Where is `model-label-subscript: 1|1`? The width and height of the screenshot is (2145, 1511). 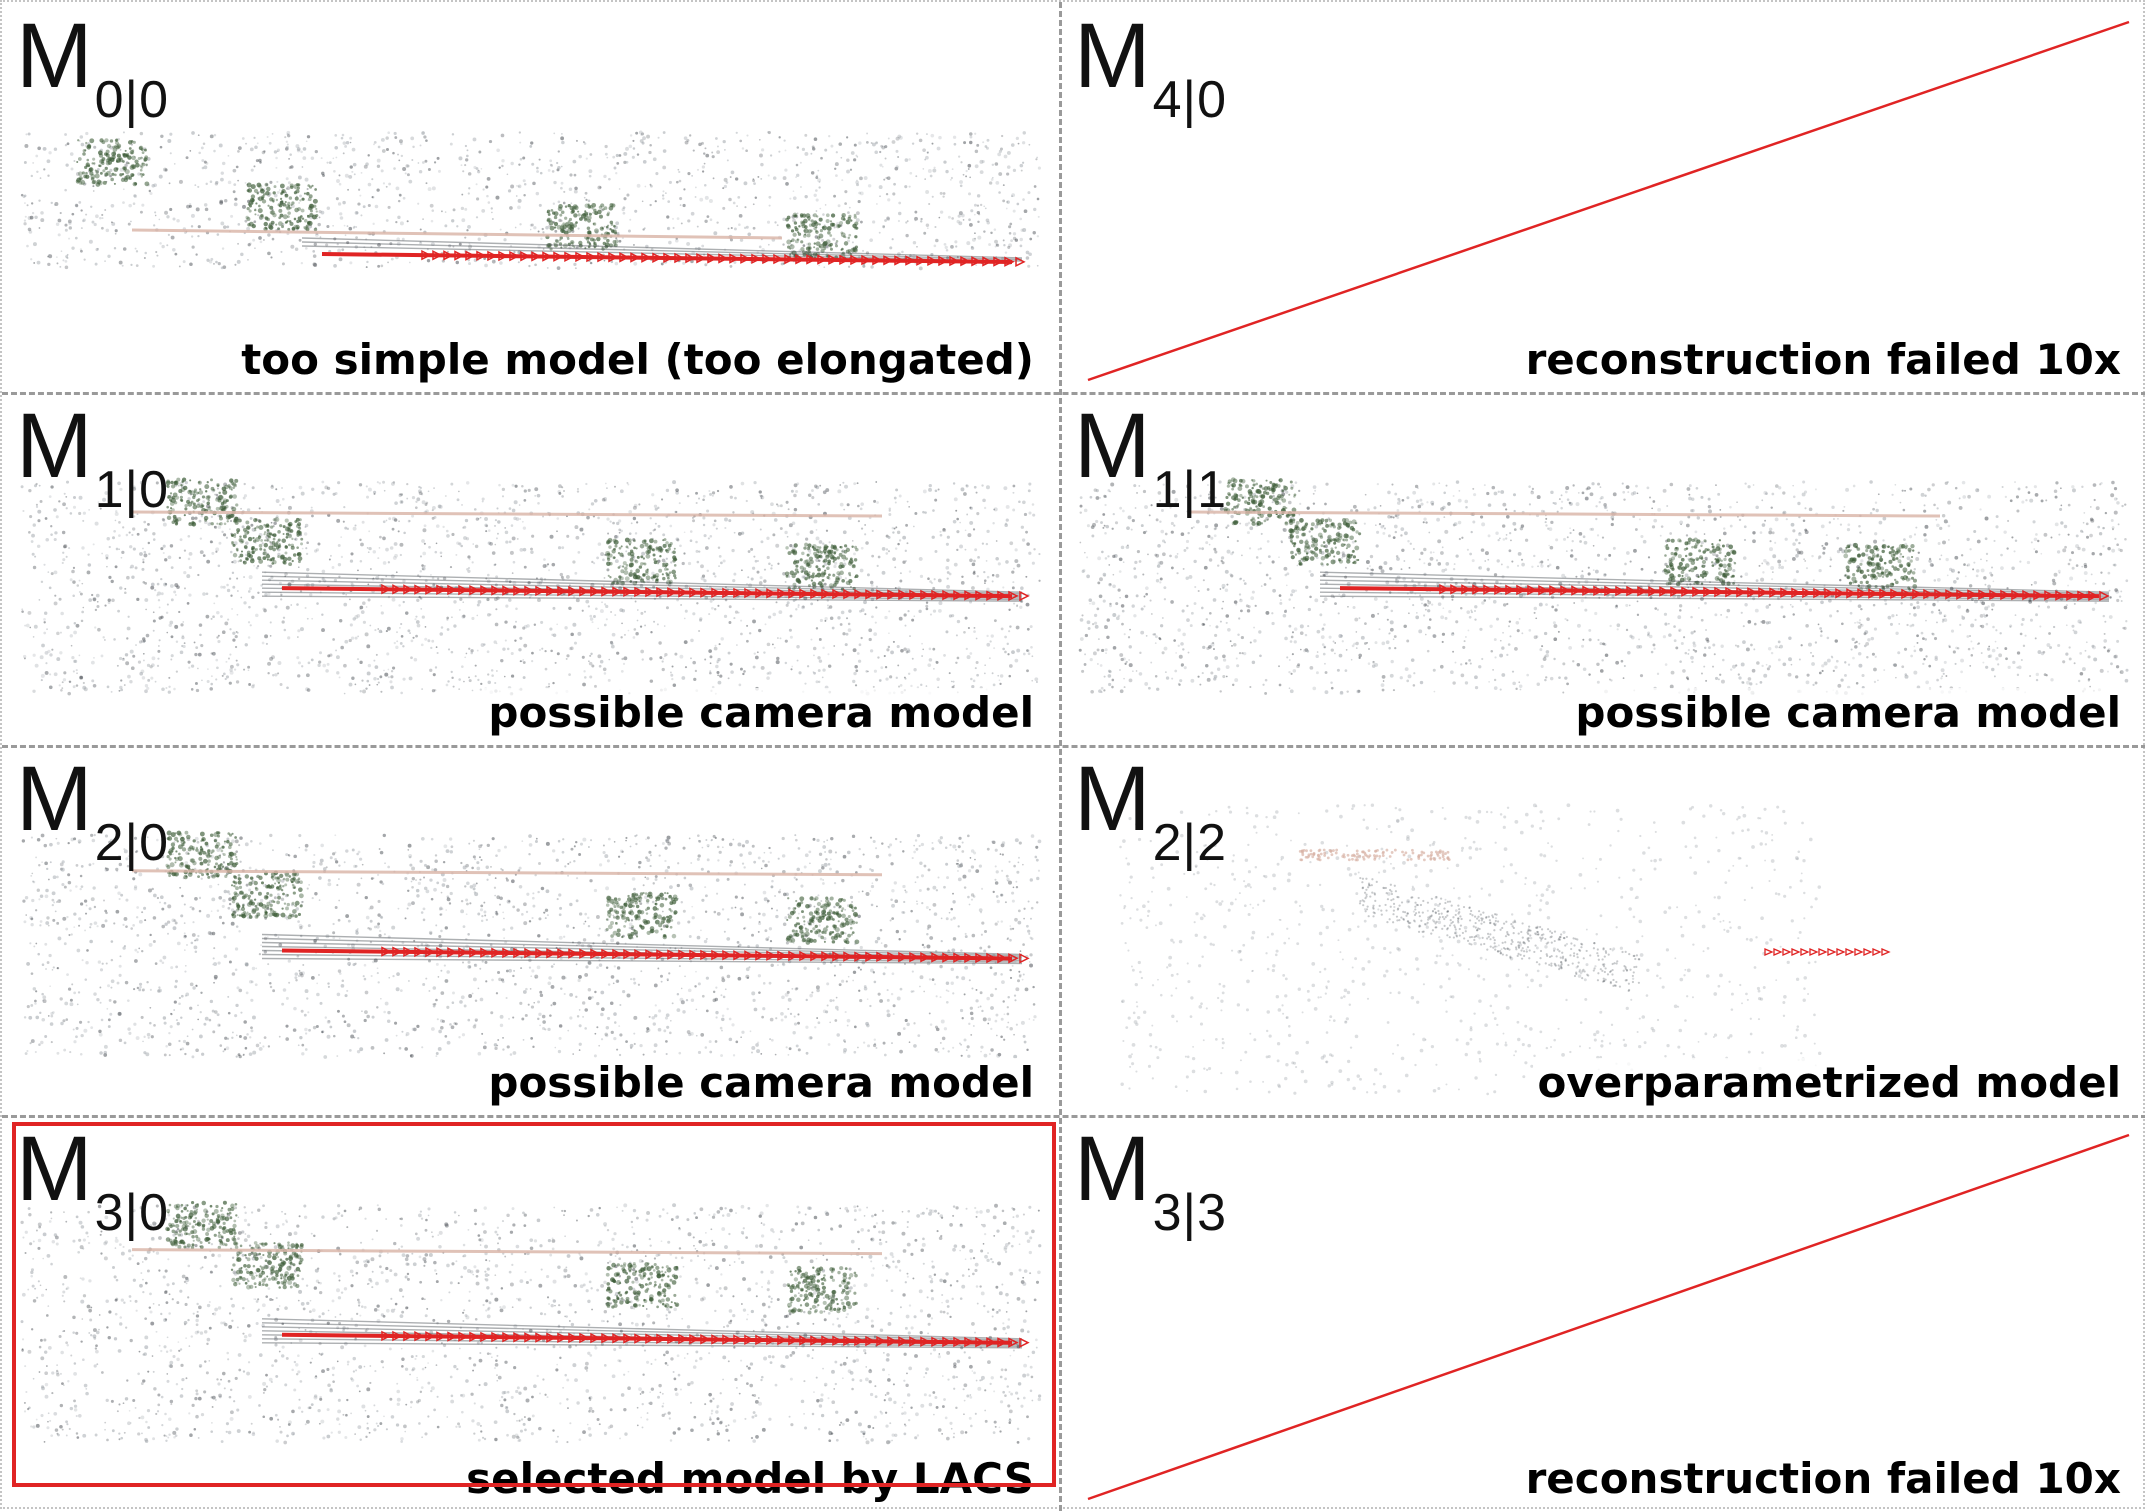
model-label-subscript: 1|1 is located at coordinates (1189, 490).